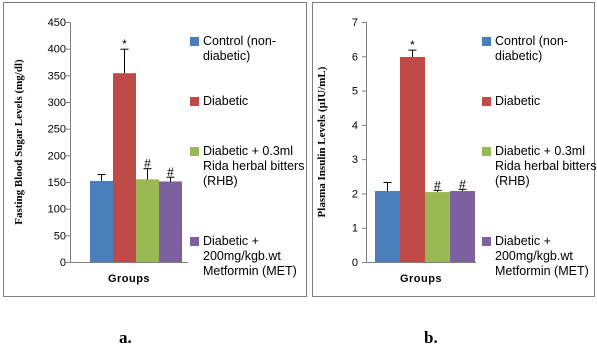 The height and width of the screenshot is (352, 597). What do you see at coordinates (57, 210) in the screenshot?
I see `y-tick-label: 100` at bounding box center [57, 210].